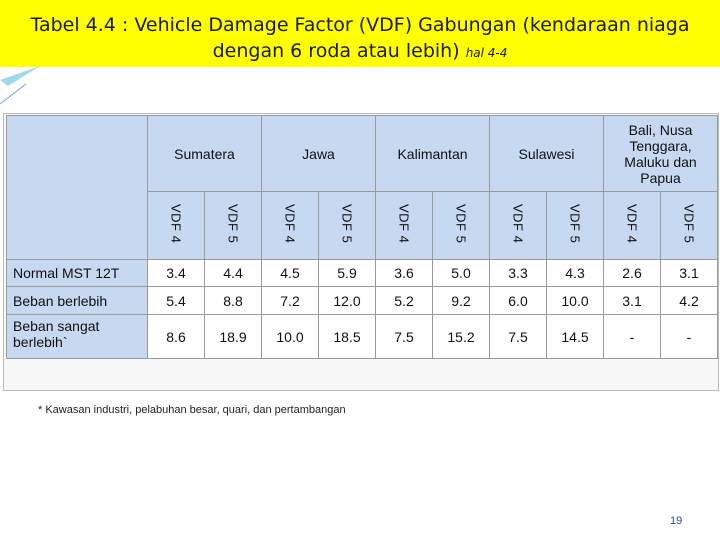 The height and width of the screenshot is (540, 720). What do you see at coordinates (233, 336) in the screenshot?
I see `table-cell: 18.9` at bounding box center [233, 336].